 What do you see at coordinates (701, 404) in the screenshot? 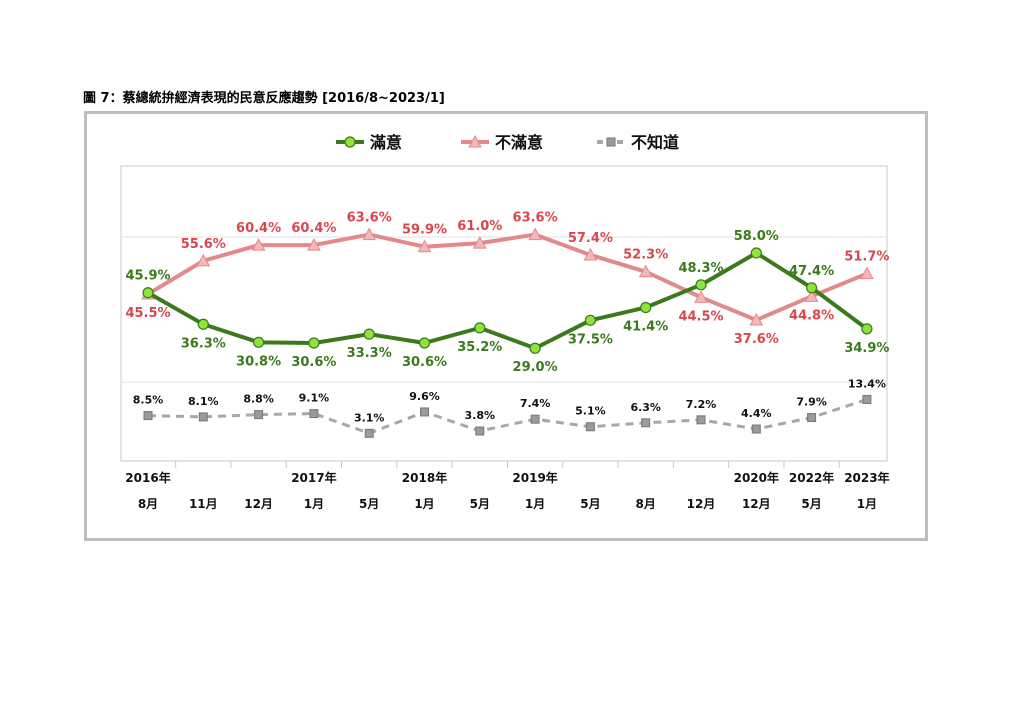
I see `data-label: 7.2%` at bounding box center [701, 404].